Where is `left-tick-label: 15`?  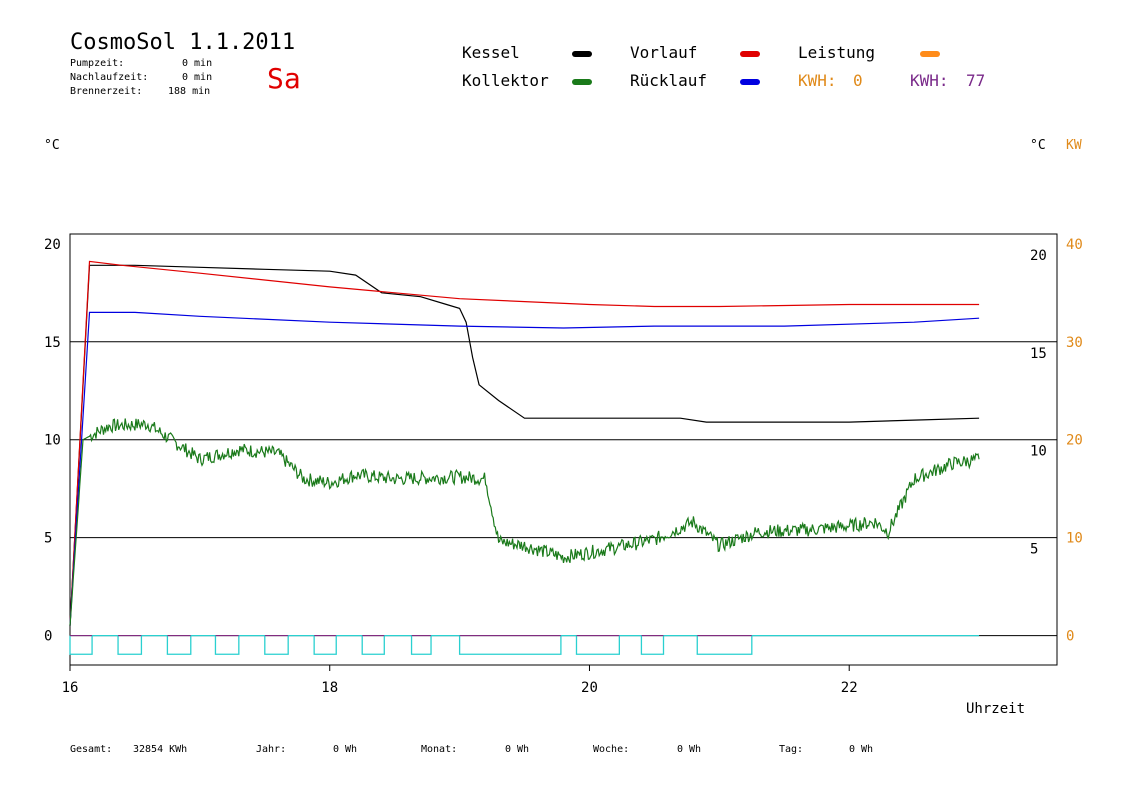
left-tick-label: 15 is located at coordinates (52, 343).